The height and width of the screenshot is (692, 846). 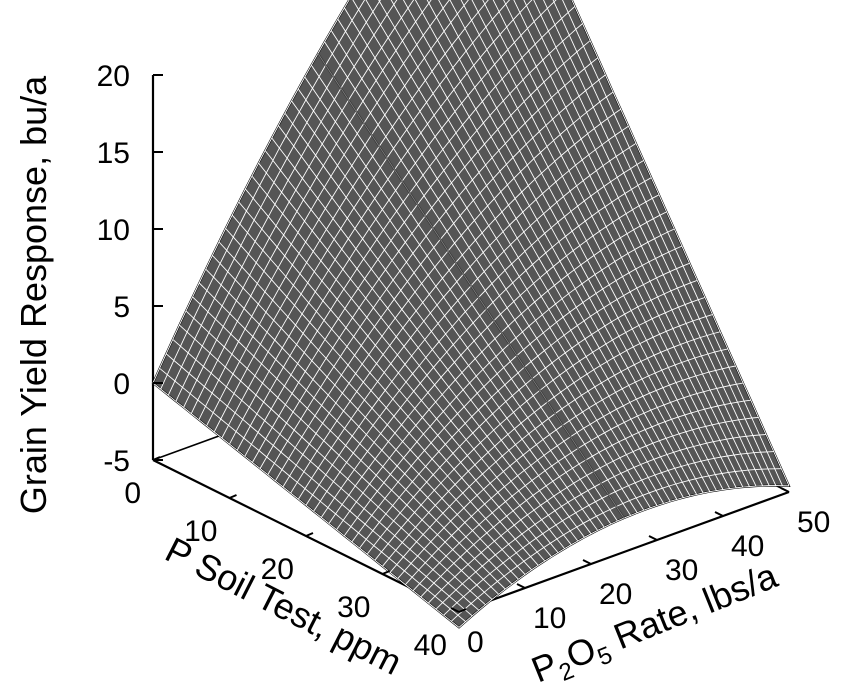 What do you see at coordinates (277, 569) in the screenshot?
I see `x-tick-label: 20` at bounding box center [277, 569].